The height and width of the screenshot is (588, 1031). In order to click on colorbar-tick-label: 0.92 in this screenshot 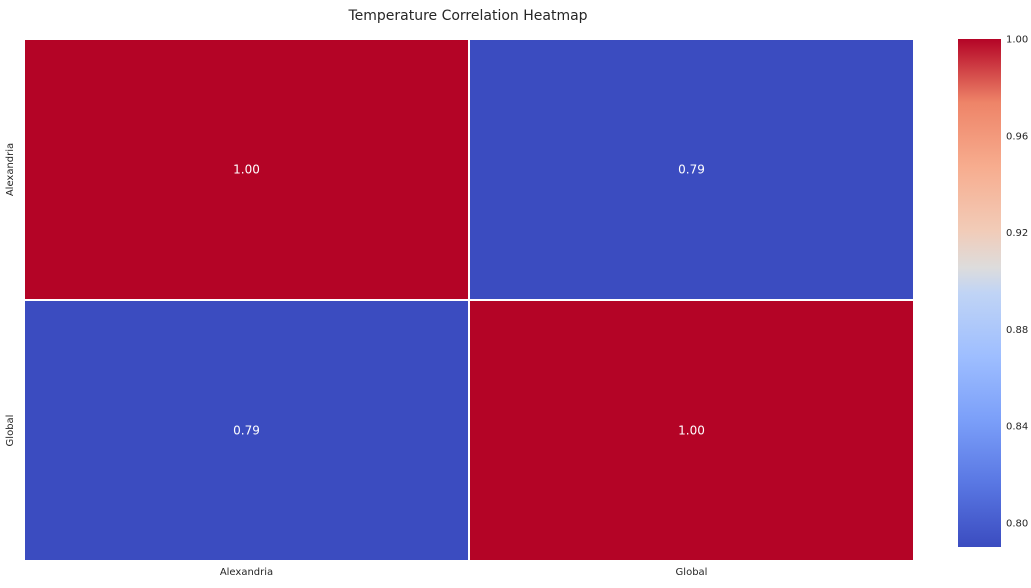, I will do `click(1017, 233)`.